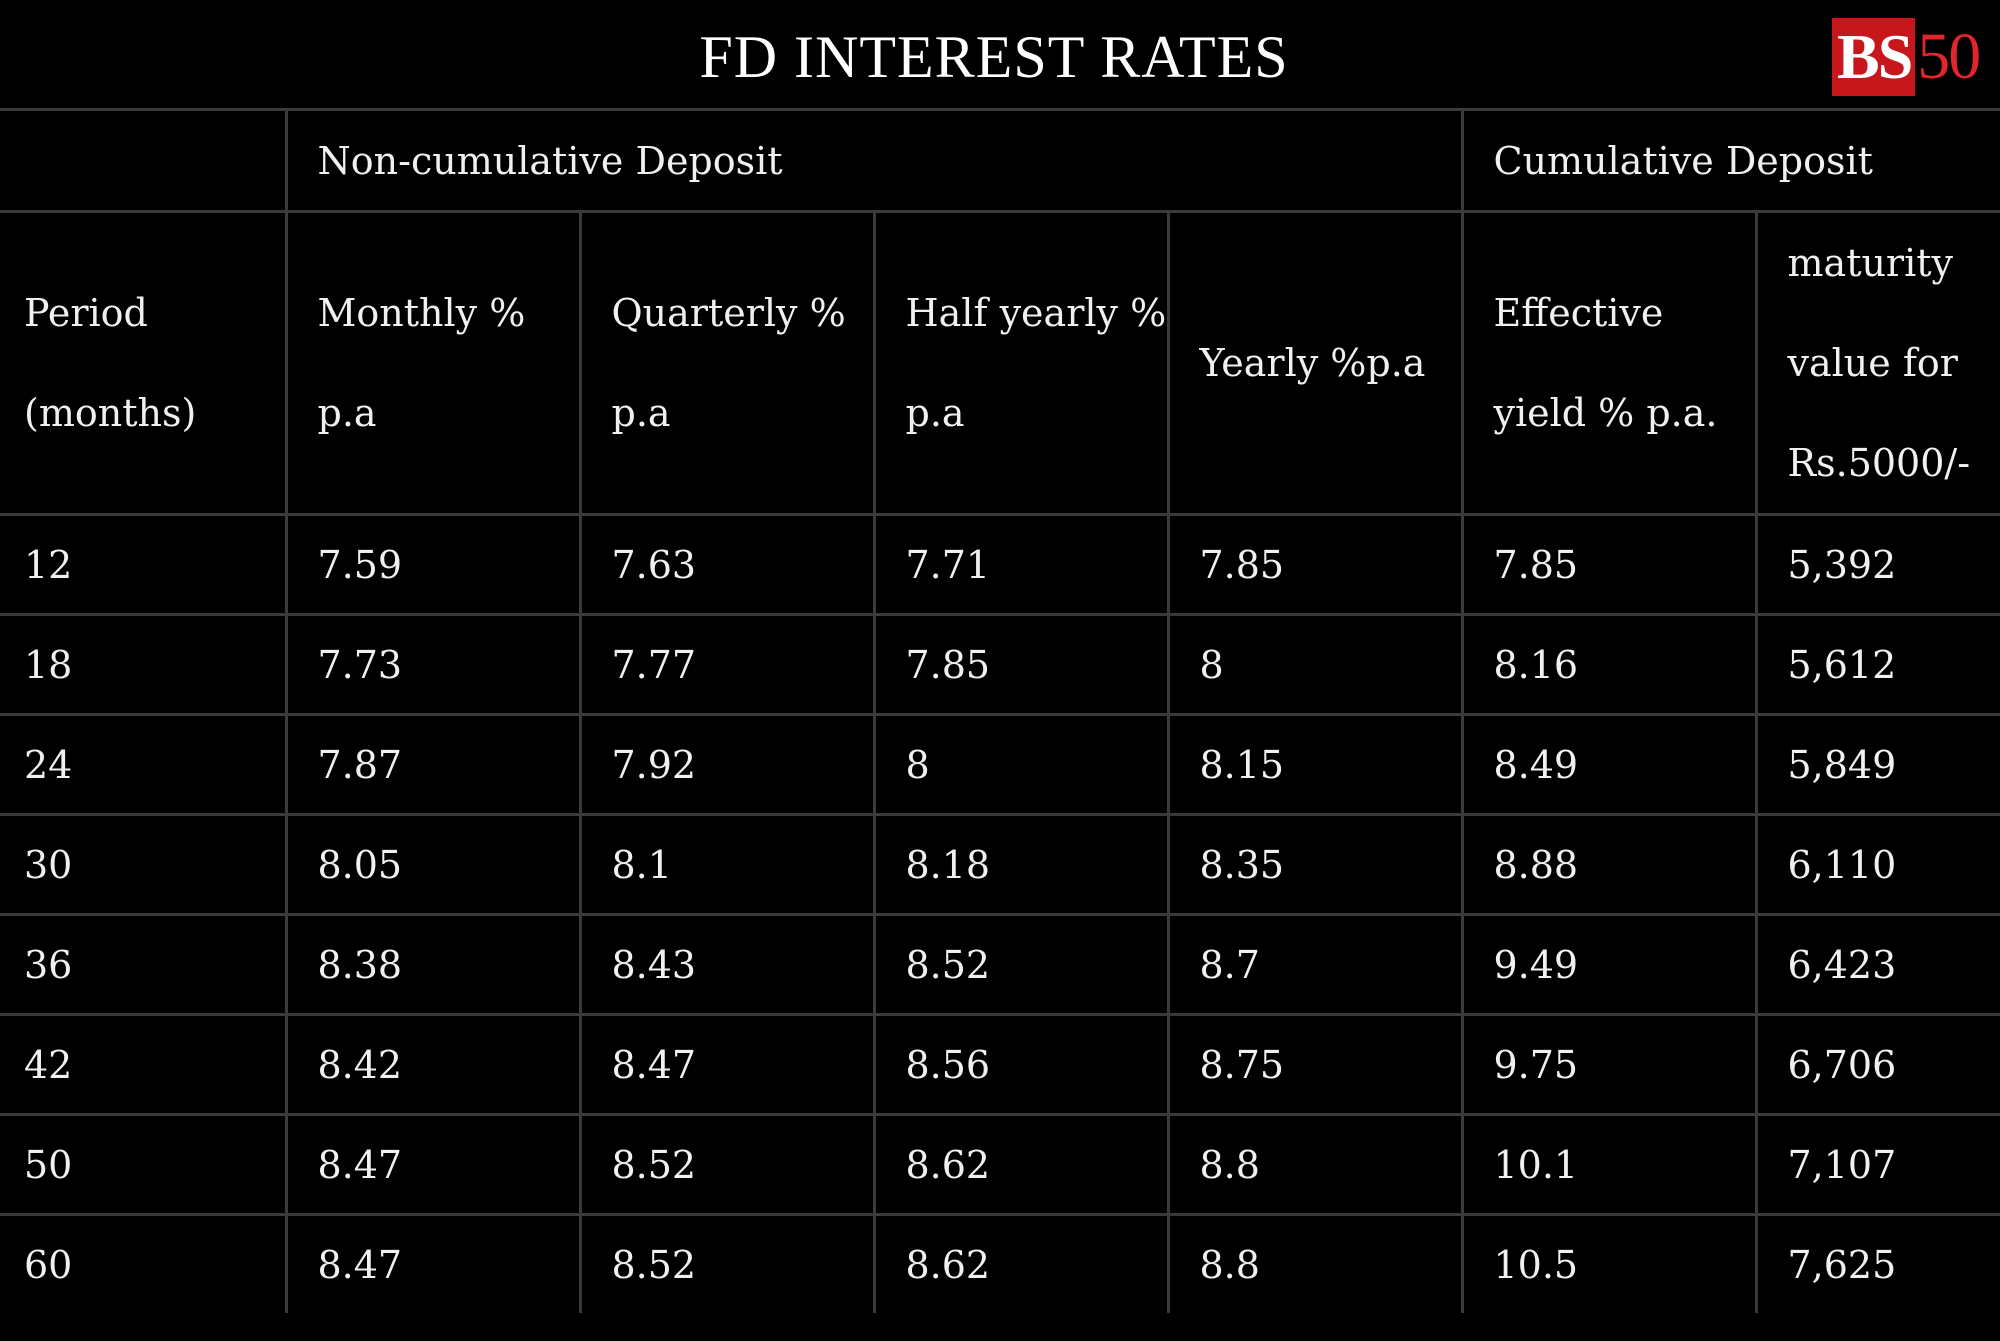 This screenshot has height=1341, width=2000. Describe the element at coordinates (433, 664) in the screenshot. I see `monthly-cell: 7.73` at that location.